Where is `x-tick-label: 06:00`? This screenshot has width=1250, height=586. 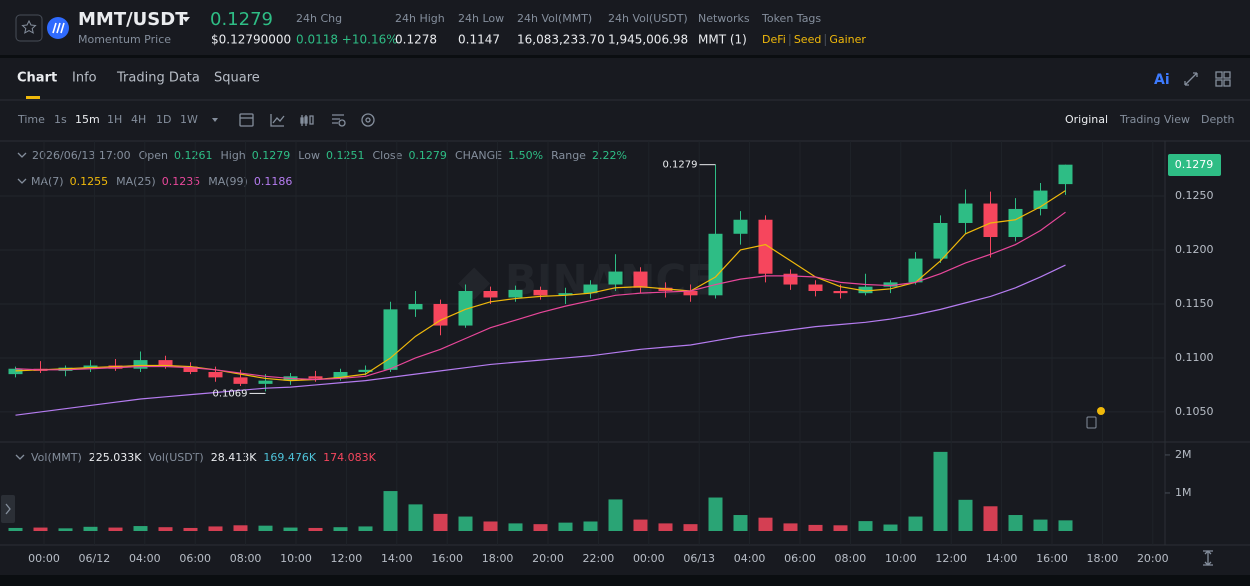
x-tick-label: 06:00 is located at coordinates (195, 558).